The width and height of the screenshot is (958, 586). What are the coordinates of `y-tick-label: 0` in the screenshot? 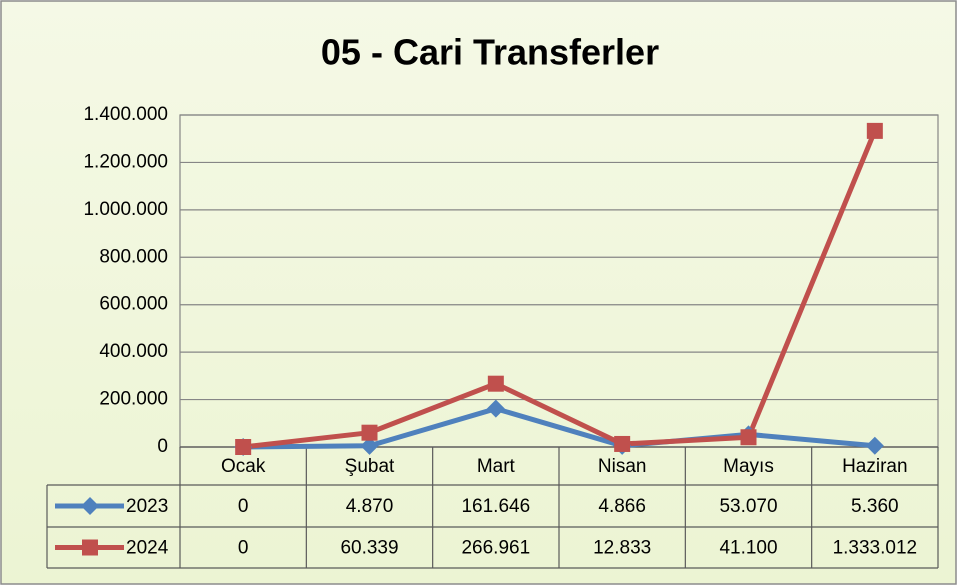 It's located at (162, 446).